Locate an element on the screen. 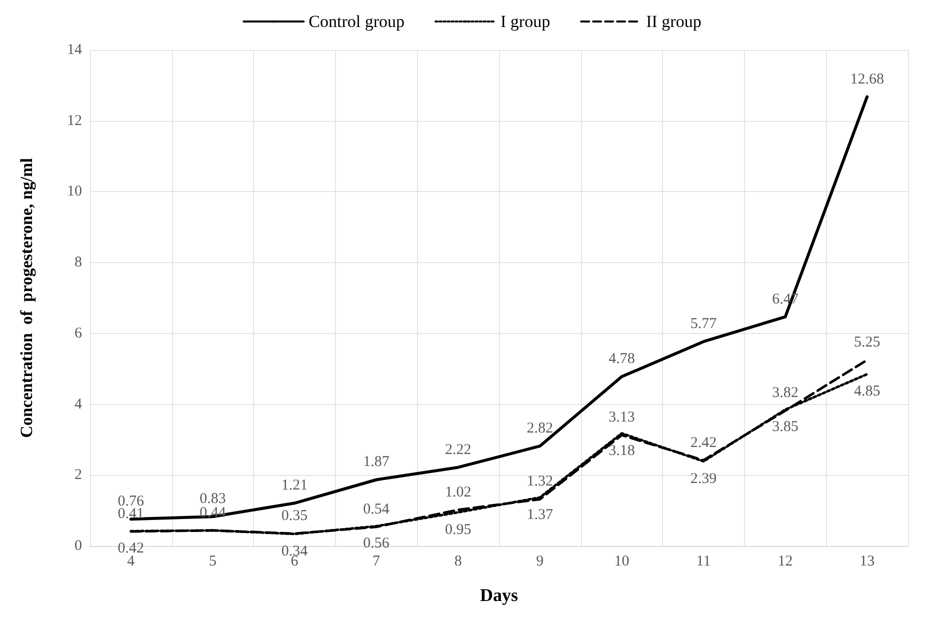  legend-label: I group is located at coordinates (525, 21).